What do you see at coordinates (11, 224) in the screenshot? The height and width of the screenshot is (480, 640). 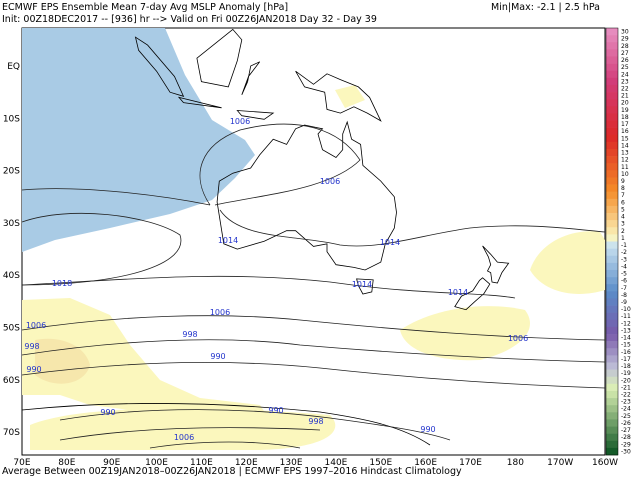 I see `lat-label: 30S` at bounding box center [11, 224].